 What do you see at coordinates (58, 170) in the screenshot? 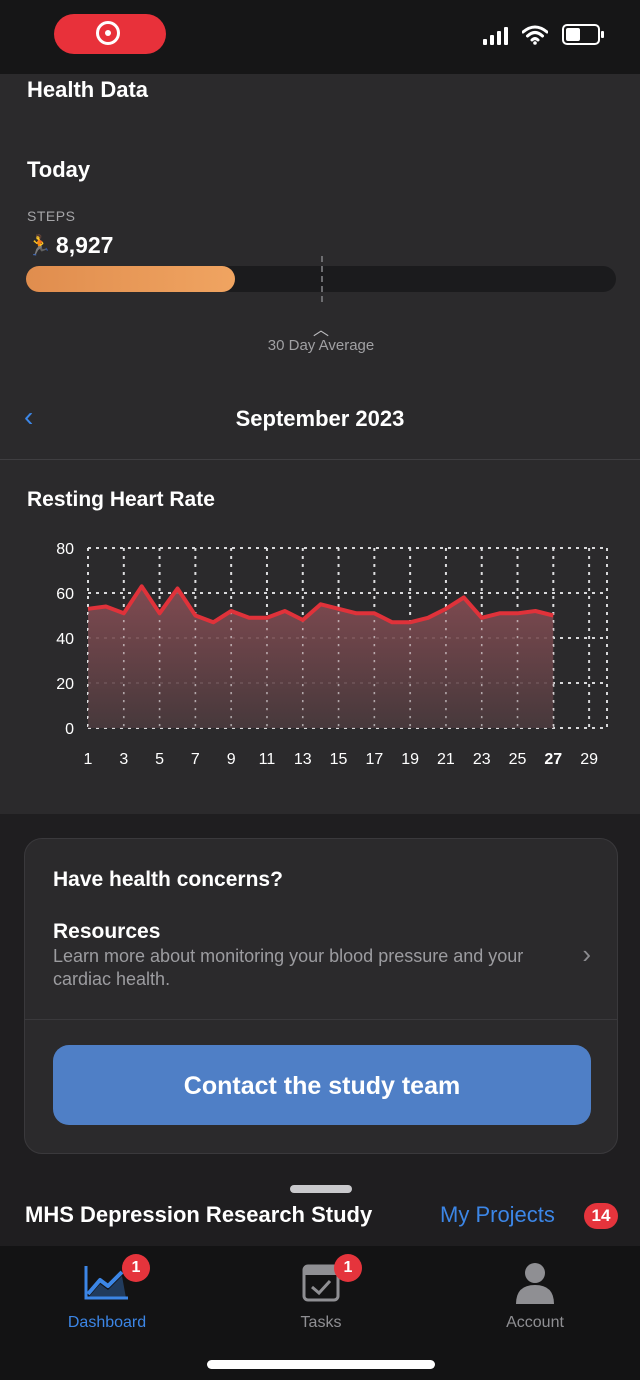
I see `today-heading: Today` at bounding box center [58, 170].